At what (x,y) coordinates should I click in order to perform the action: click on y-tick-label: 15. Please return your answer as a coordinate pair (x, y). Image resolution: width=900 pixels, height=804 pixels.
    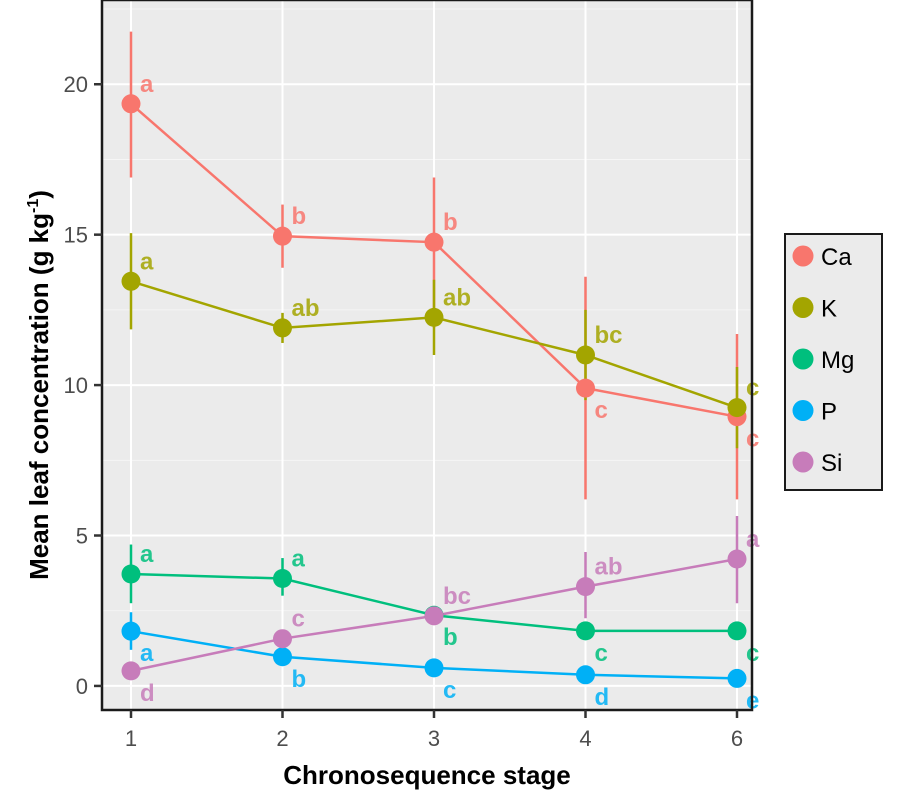
    Looking at the image, I should click on (76, 235).